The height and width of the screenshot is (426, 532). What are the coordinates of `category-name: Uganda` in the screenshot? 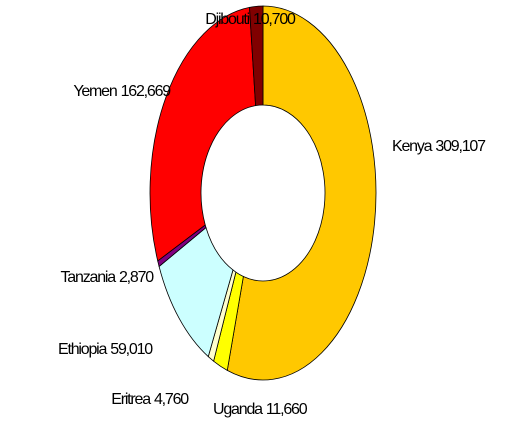 It's located at (238, 409).